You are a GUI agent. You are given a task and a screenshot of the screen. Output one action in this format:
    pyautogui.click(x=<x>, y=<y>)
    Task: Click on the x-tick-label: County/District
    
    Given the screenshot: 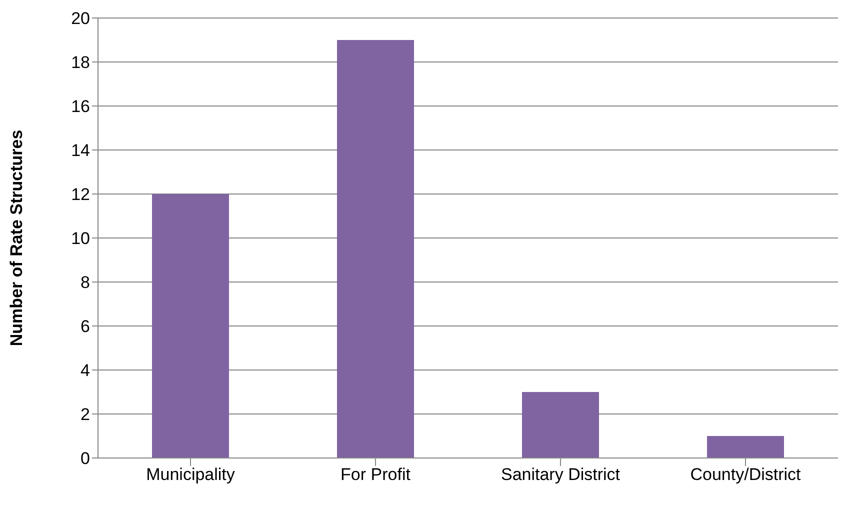 What is the action you would take?
    pyautogui.click(x=746, y=474)
    